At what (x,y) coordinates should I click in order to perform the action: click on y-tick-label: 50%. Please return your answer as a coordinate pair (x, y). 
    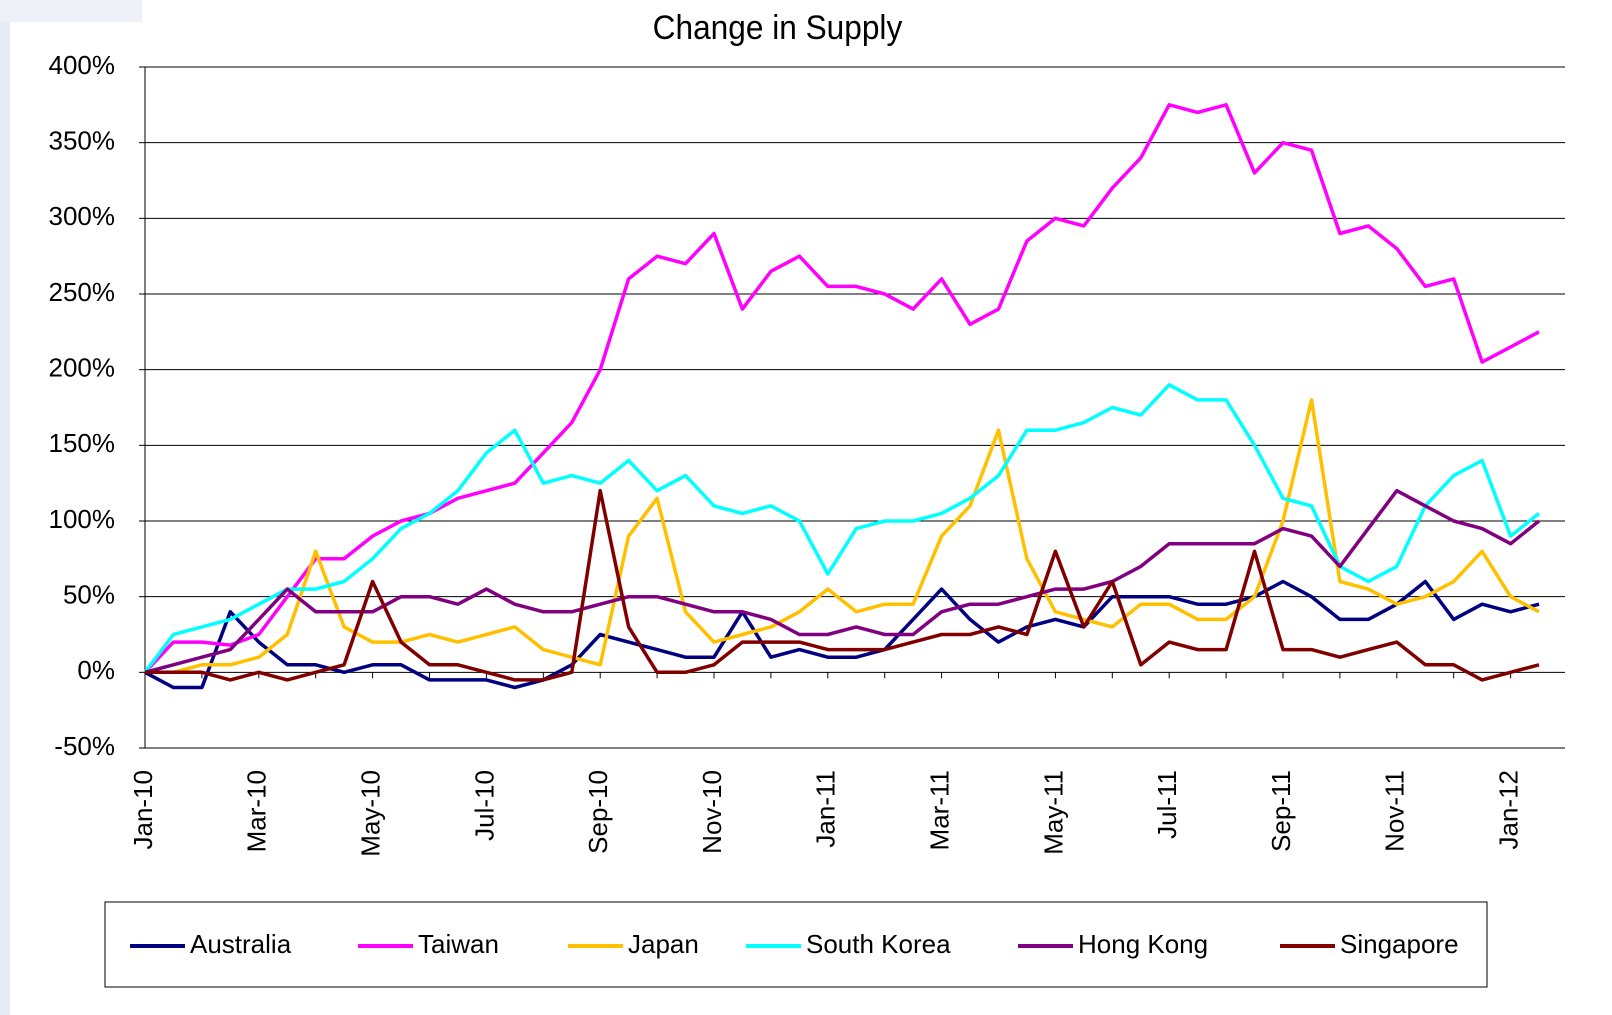
    Looking at the image, I should click on (89, 595).